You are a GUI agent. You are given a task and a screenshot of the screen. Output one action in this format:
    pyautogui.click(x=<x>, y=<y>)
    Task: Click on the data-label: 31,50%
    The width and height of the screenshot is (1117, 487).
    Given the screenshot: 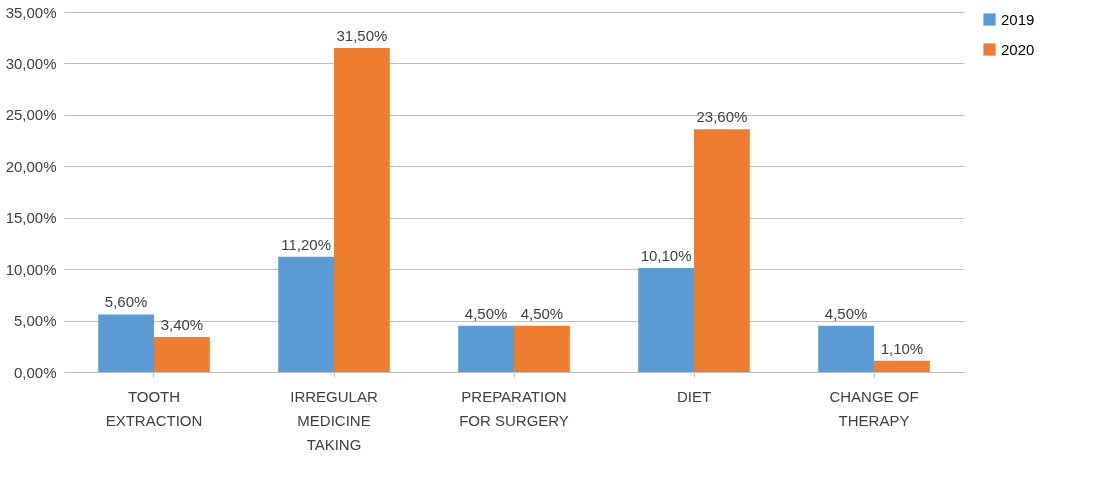 What is the action you would take?
    pyautogui.click(x=362, y=35)
    